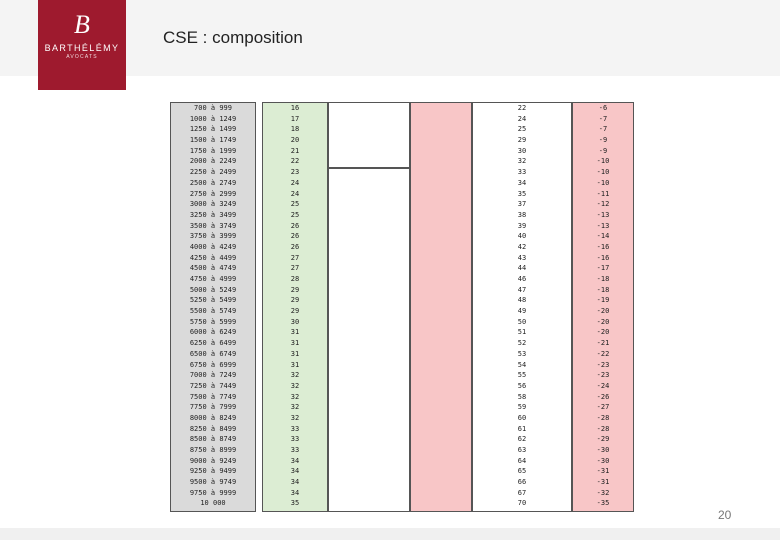 The height and width of the screenshot is (540, 780). Describe the element at coordinates (213, 439) in the screenshot. I see `range-cell: 8500 à 8749` at that location.